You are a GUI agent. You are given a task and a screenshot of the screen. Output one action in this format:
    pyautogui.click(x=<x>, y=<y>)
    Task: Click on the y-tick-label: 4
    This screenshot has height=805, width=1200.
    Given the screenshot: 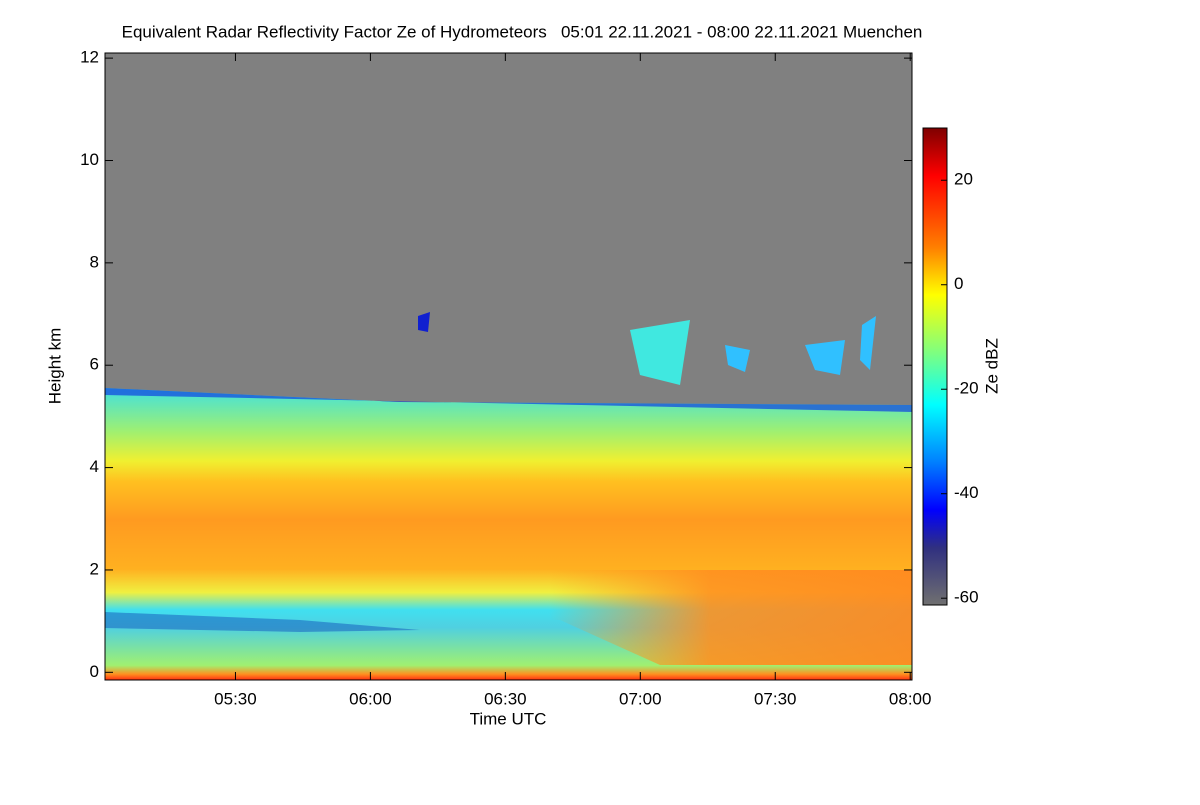 What is the action you would take?
    pyautogui.click(x=94, y=466)
    